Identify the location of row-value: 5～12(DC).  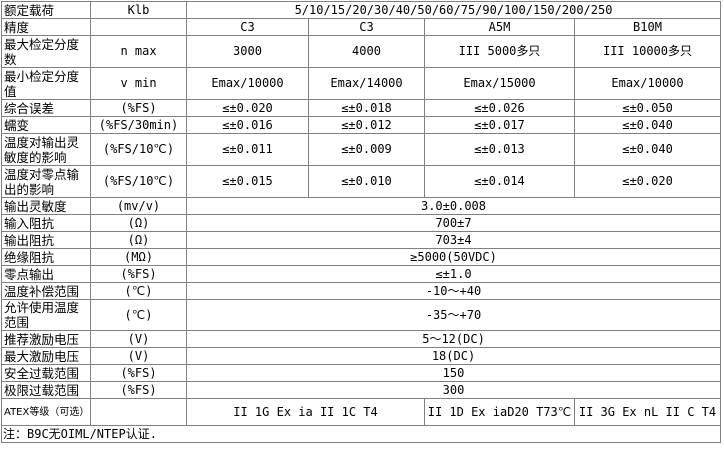
(453, 339).